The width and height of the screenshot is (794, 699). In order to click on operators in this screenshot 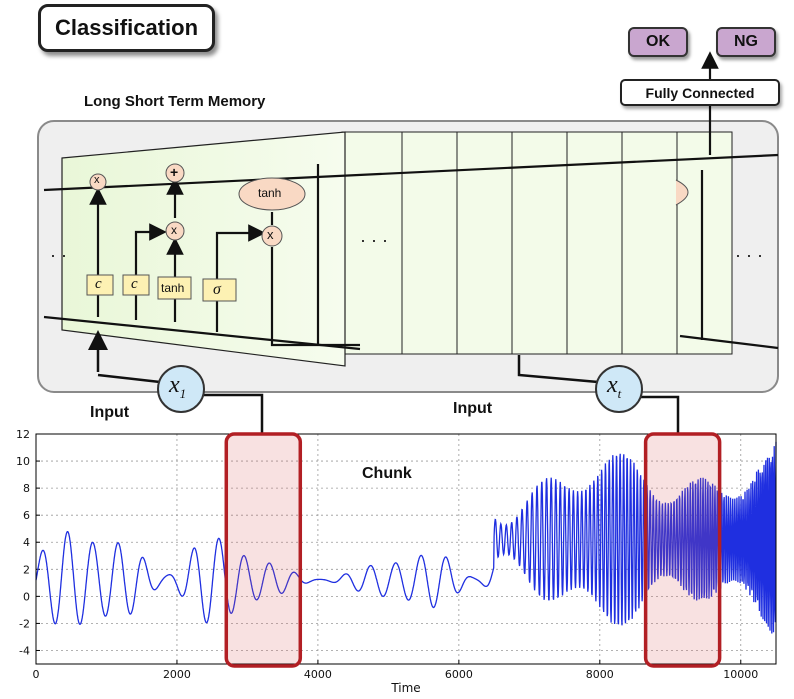, I will do `click(389, 205)`.